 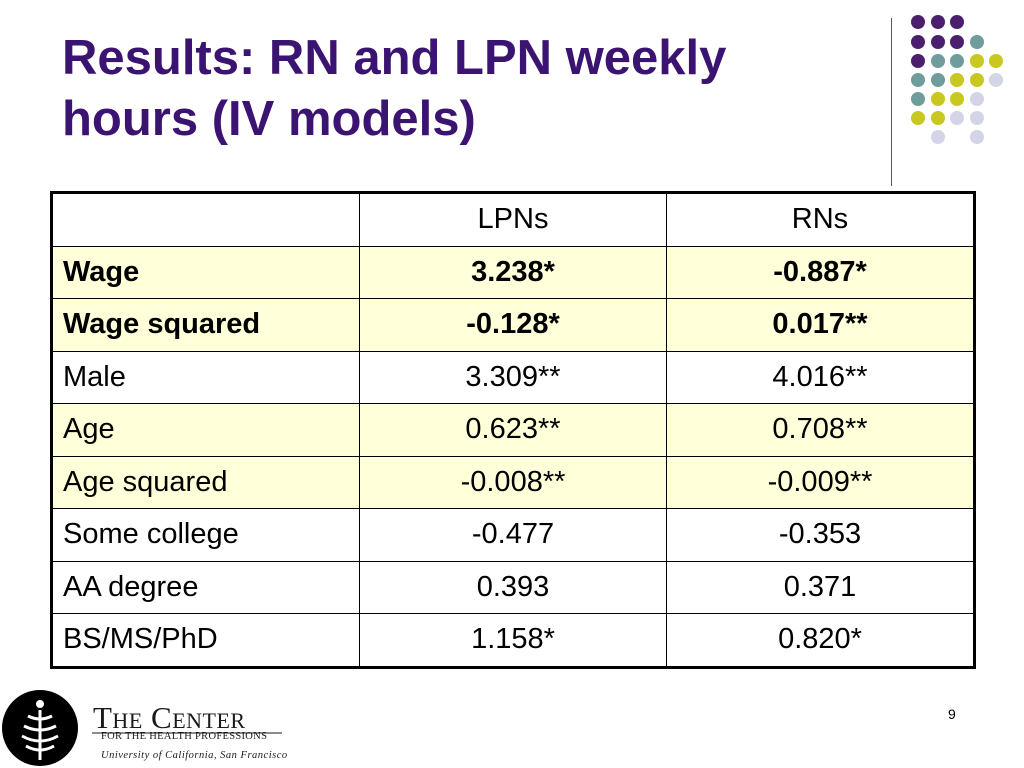 What do you see at coordinates (820, 640) in the screenshot?
I see `rn-value: 0.820*` at bounding box center [820, 640].